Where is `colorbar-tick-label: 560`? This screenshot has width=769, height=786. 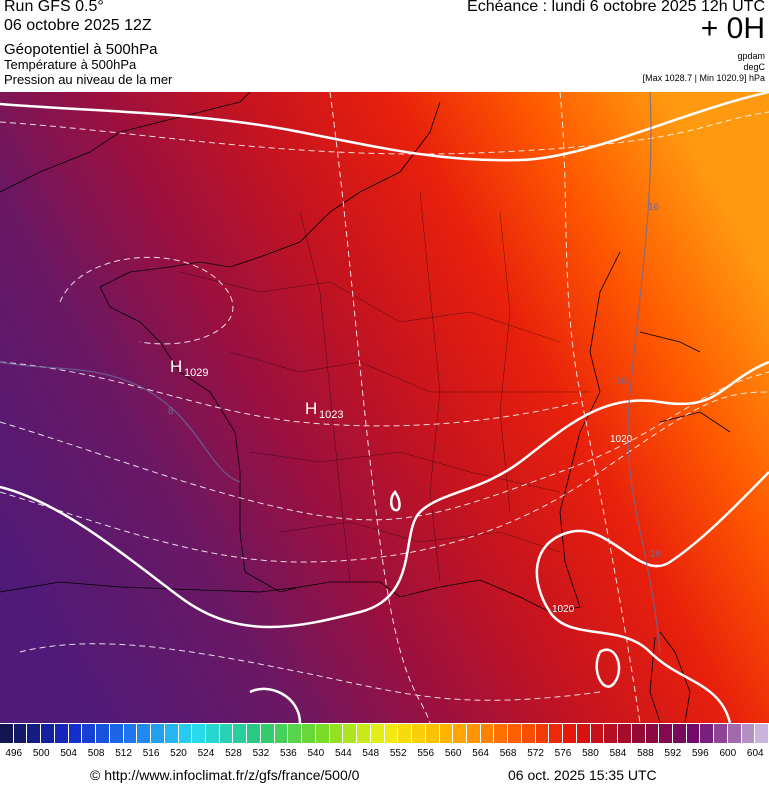
colorbar-tick-label: 560 is located at coordinates (453, 753).